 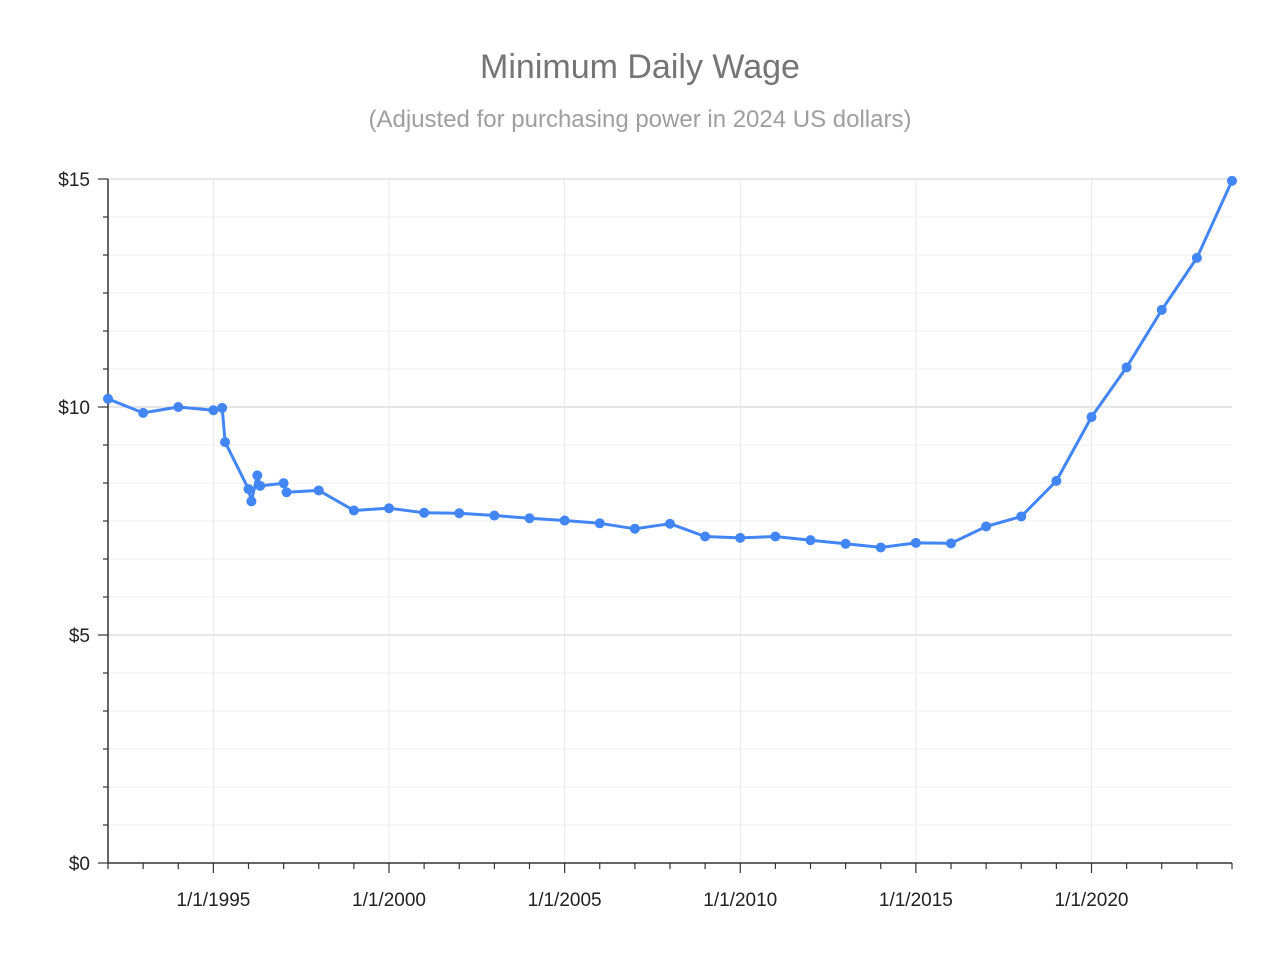 I want to click on y-tick-label: $0, so click(x=79, y=864).